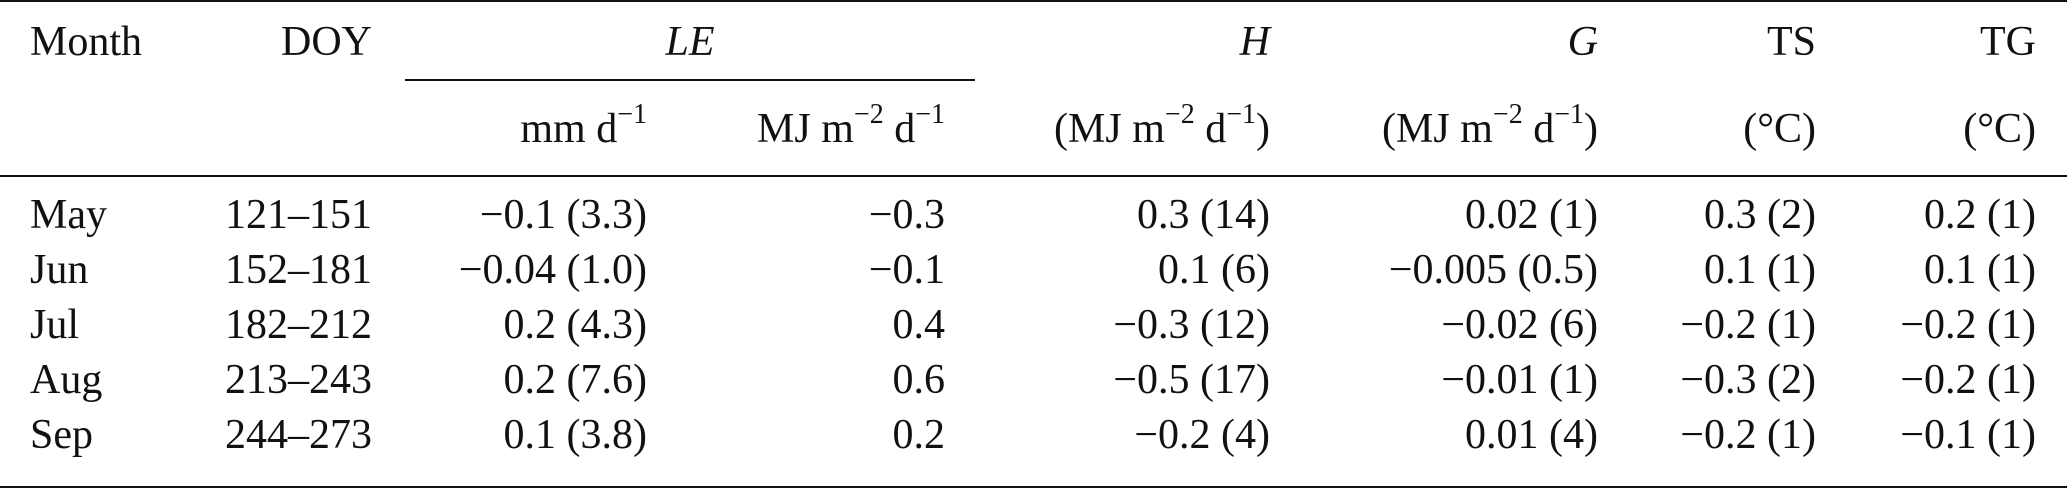  What do you see at coordinates (1191, 380) in the screenshot?
I see `cell-h: −0.5 (17)` at bounding box center [1191, 380].